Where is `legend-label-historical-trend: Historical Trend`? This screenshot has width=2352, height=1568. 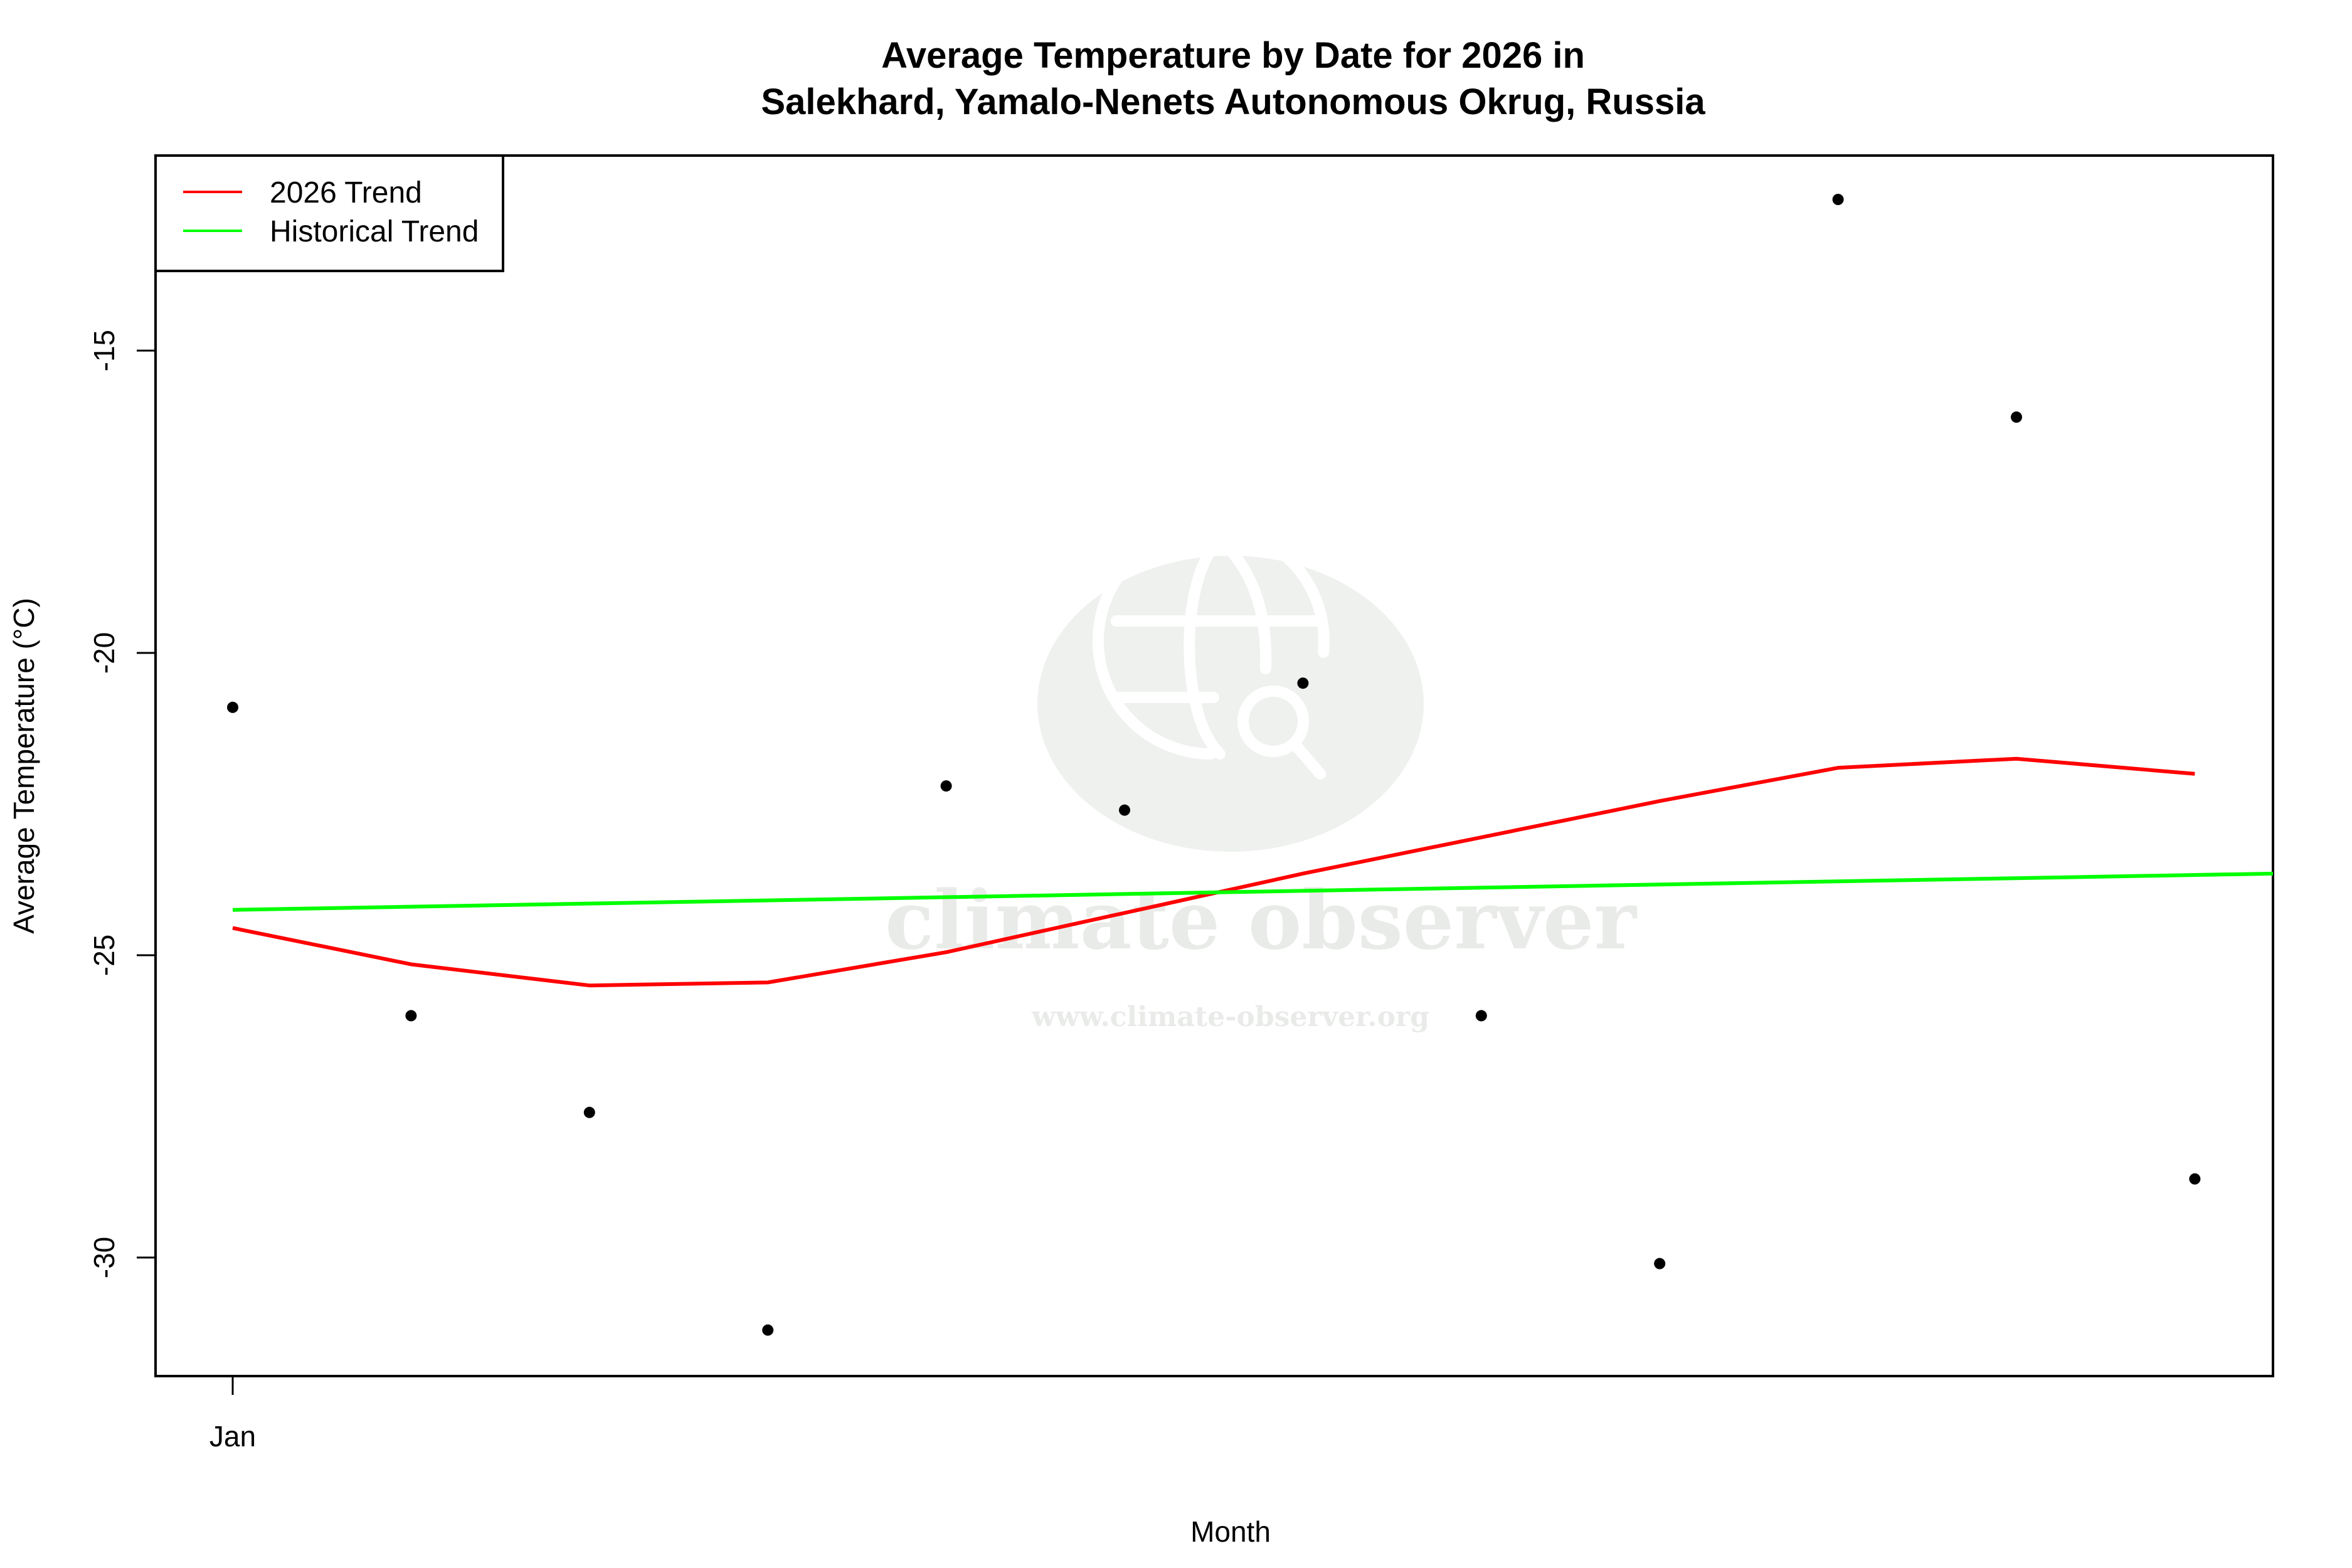 legend-label-historical-trend: Historical Trend is located at coordinates (374, 231).